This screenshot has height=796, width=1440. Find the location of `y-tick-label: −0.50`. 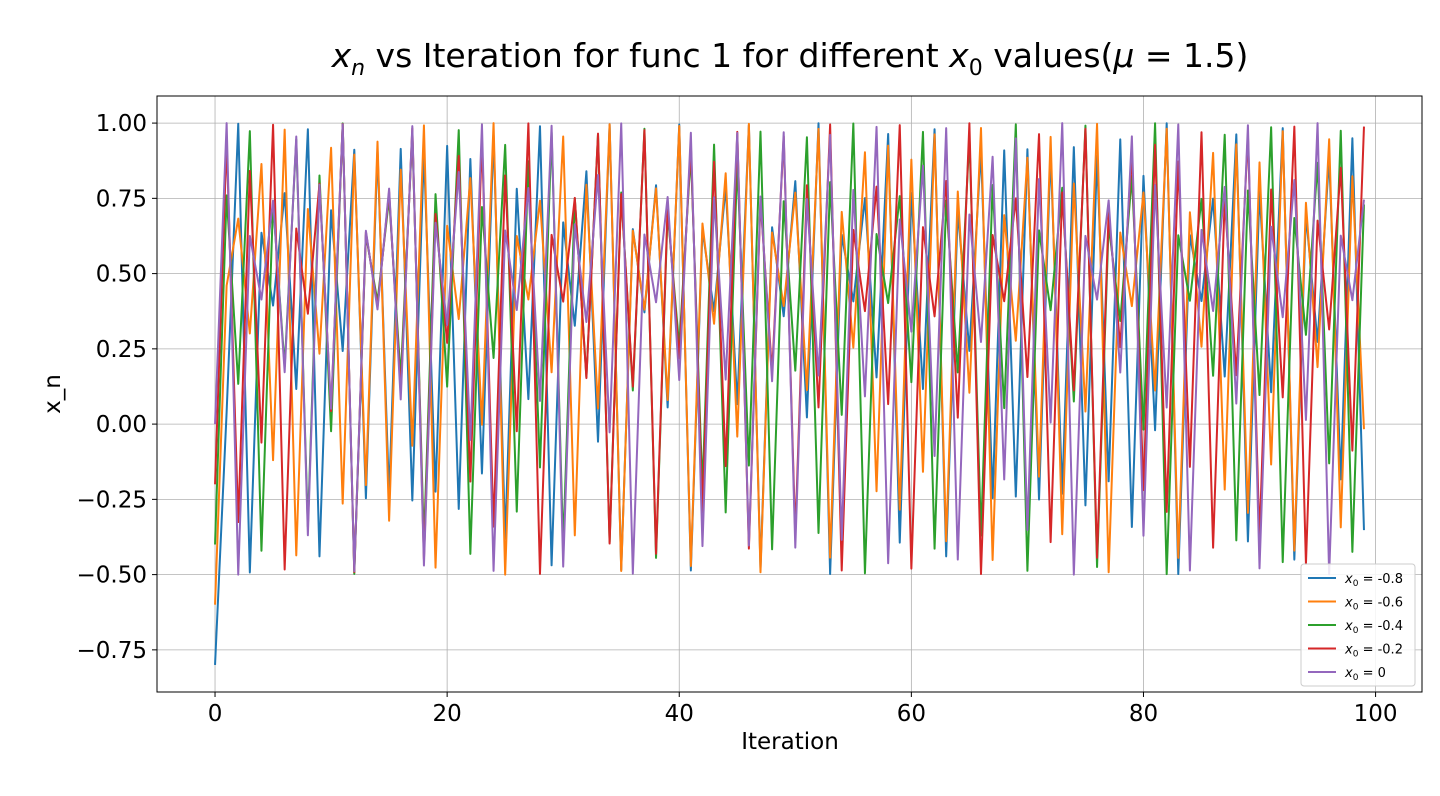

y-tick-label: −0.50 is located at coordinates (112, 576).